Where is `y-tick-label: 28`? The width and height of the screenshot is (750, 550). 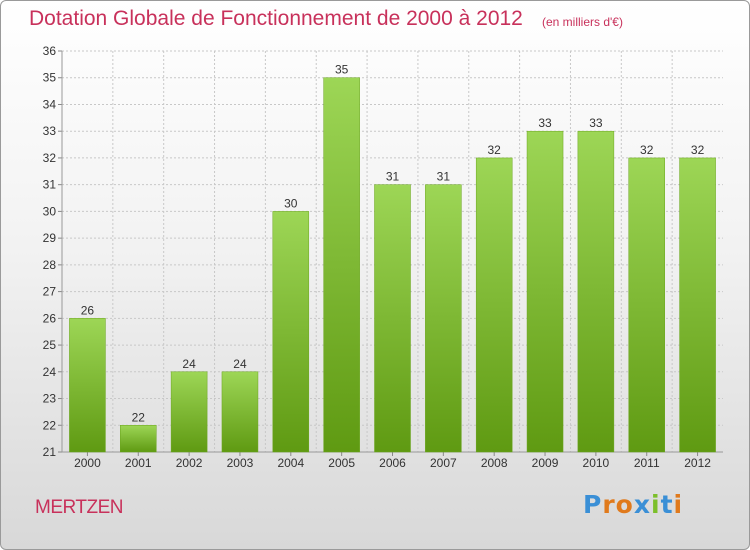 y-tick-label: 28 is located at coordinates (50, 265).